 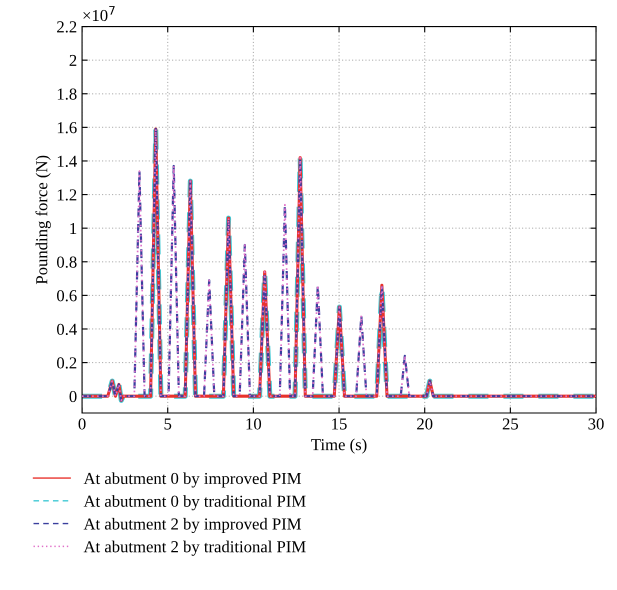 What do you see at coordinates (195, 502) in the screenshot?
I see `legend-label: At abutment 0 by traditional PIM` at bounding box center [195, 502].